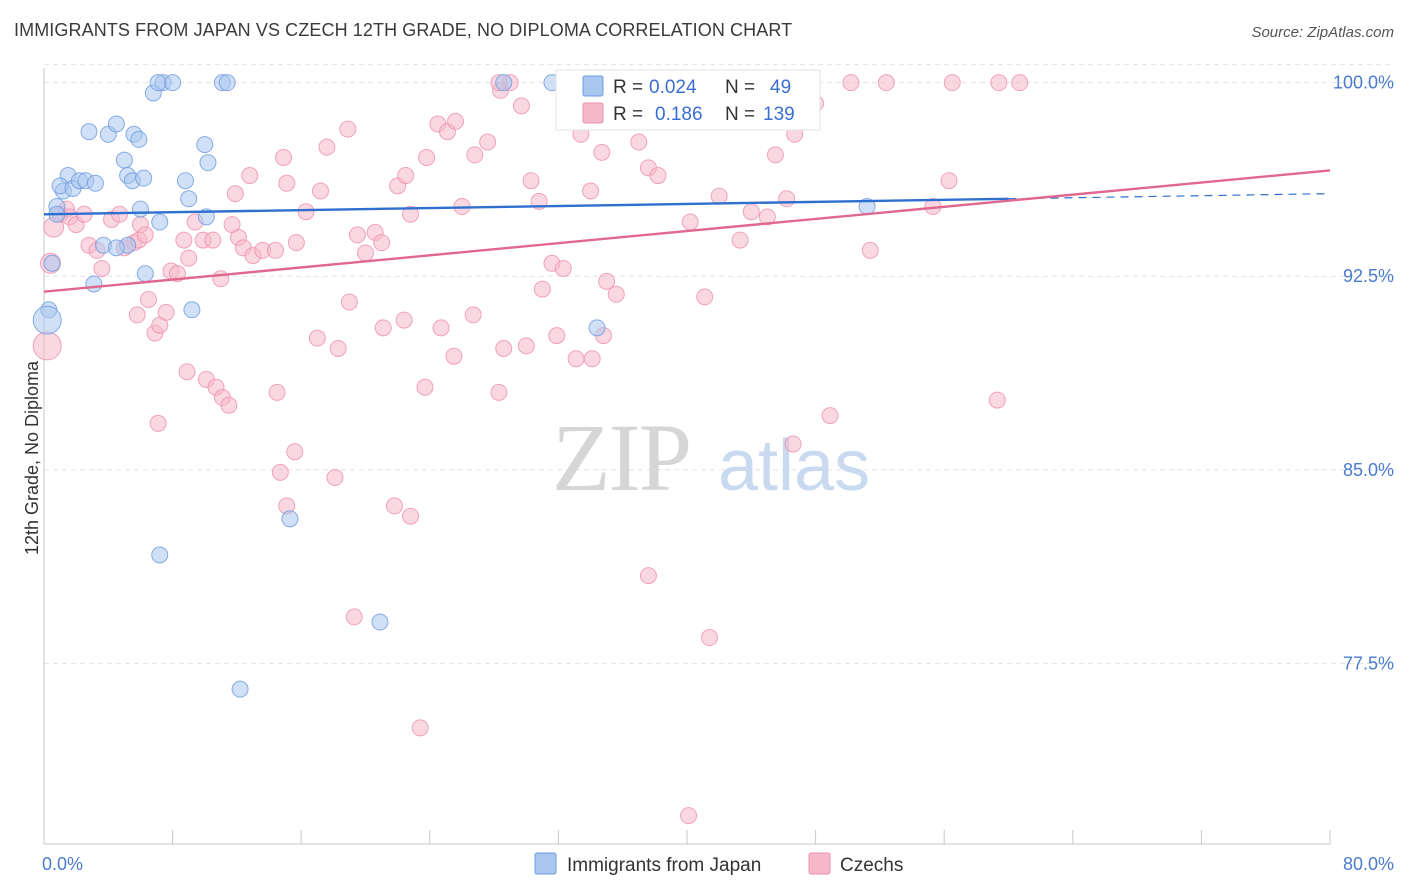 The height and width of the screenshot is (892, 1406). Describe the element at coordinates (780, 87) in the screenshot. I see `legend-n-value-japan: 49` at that location.